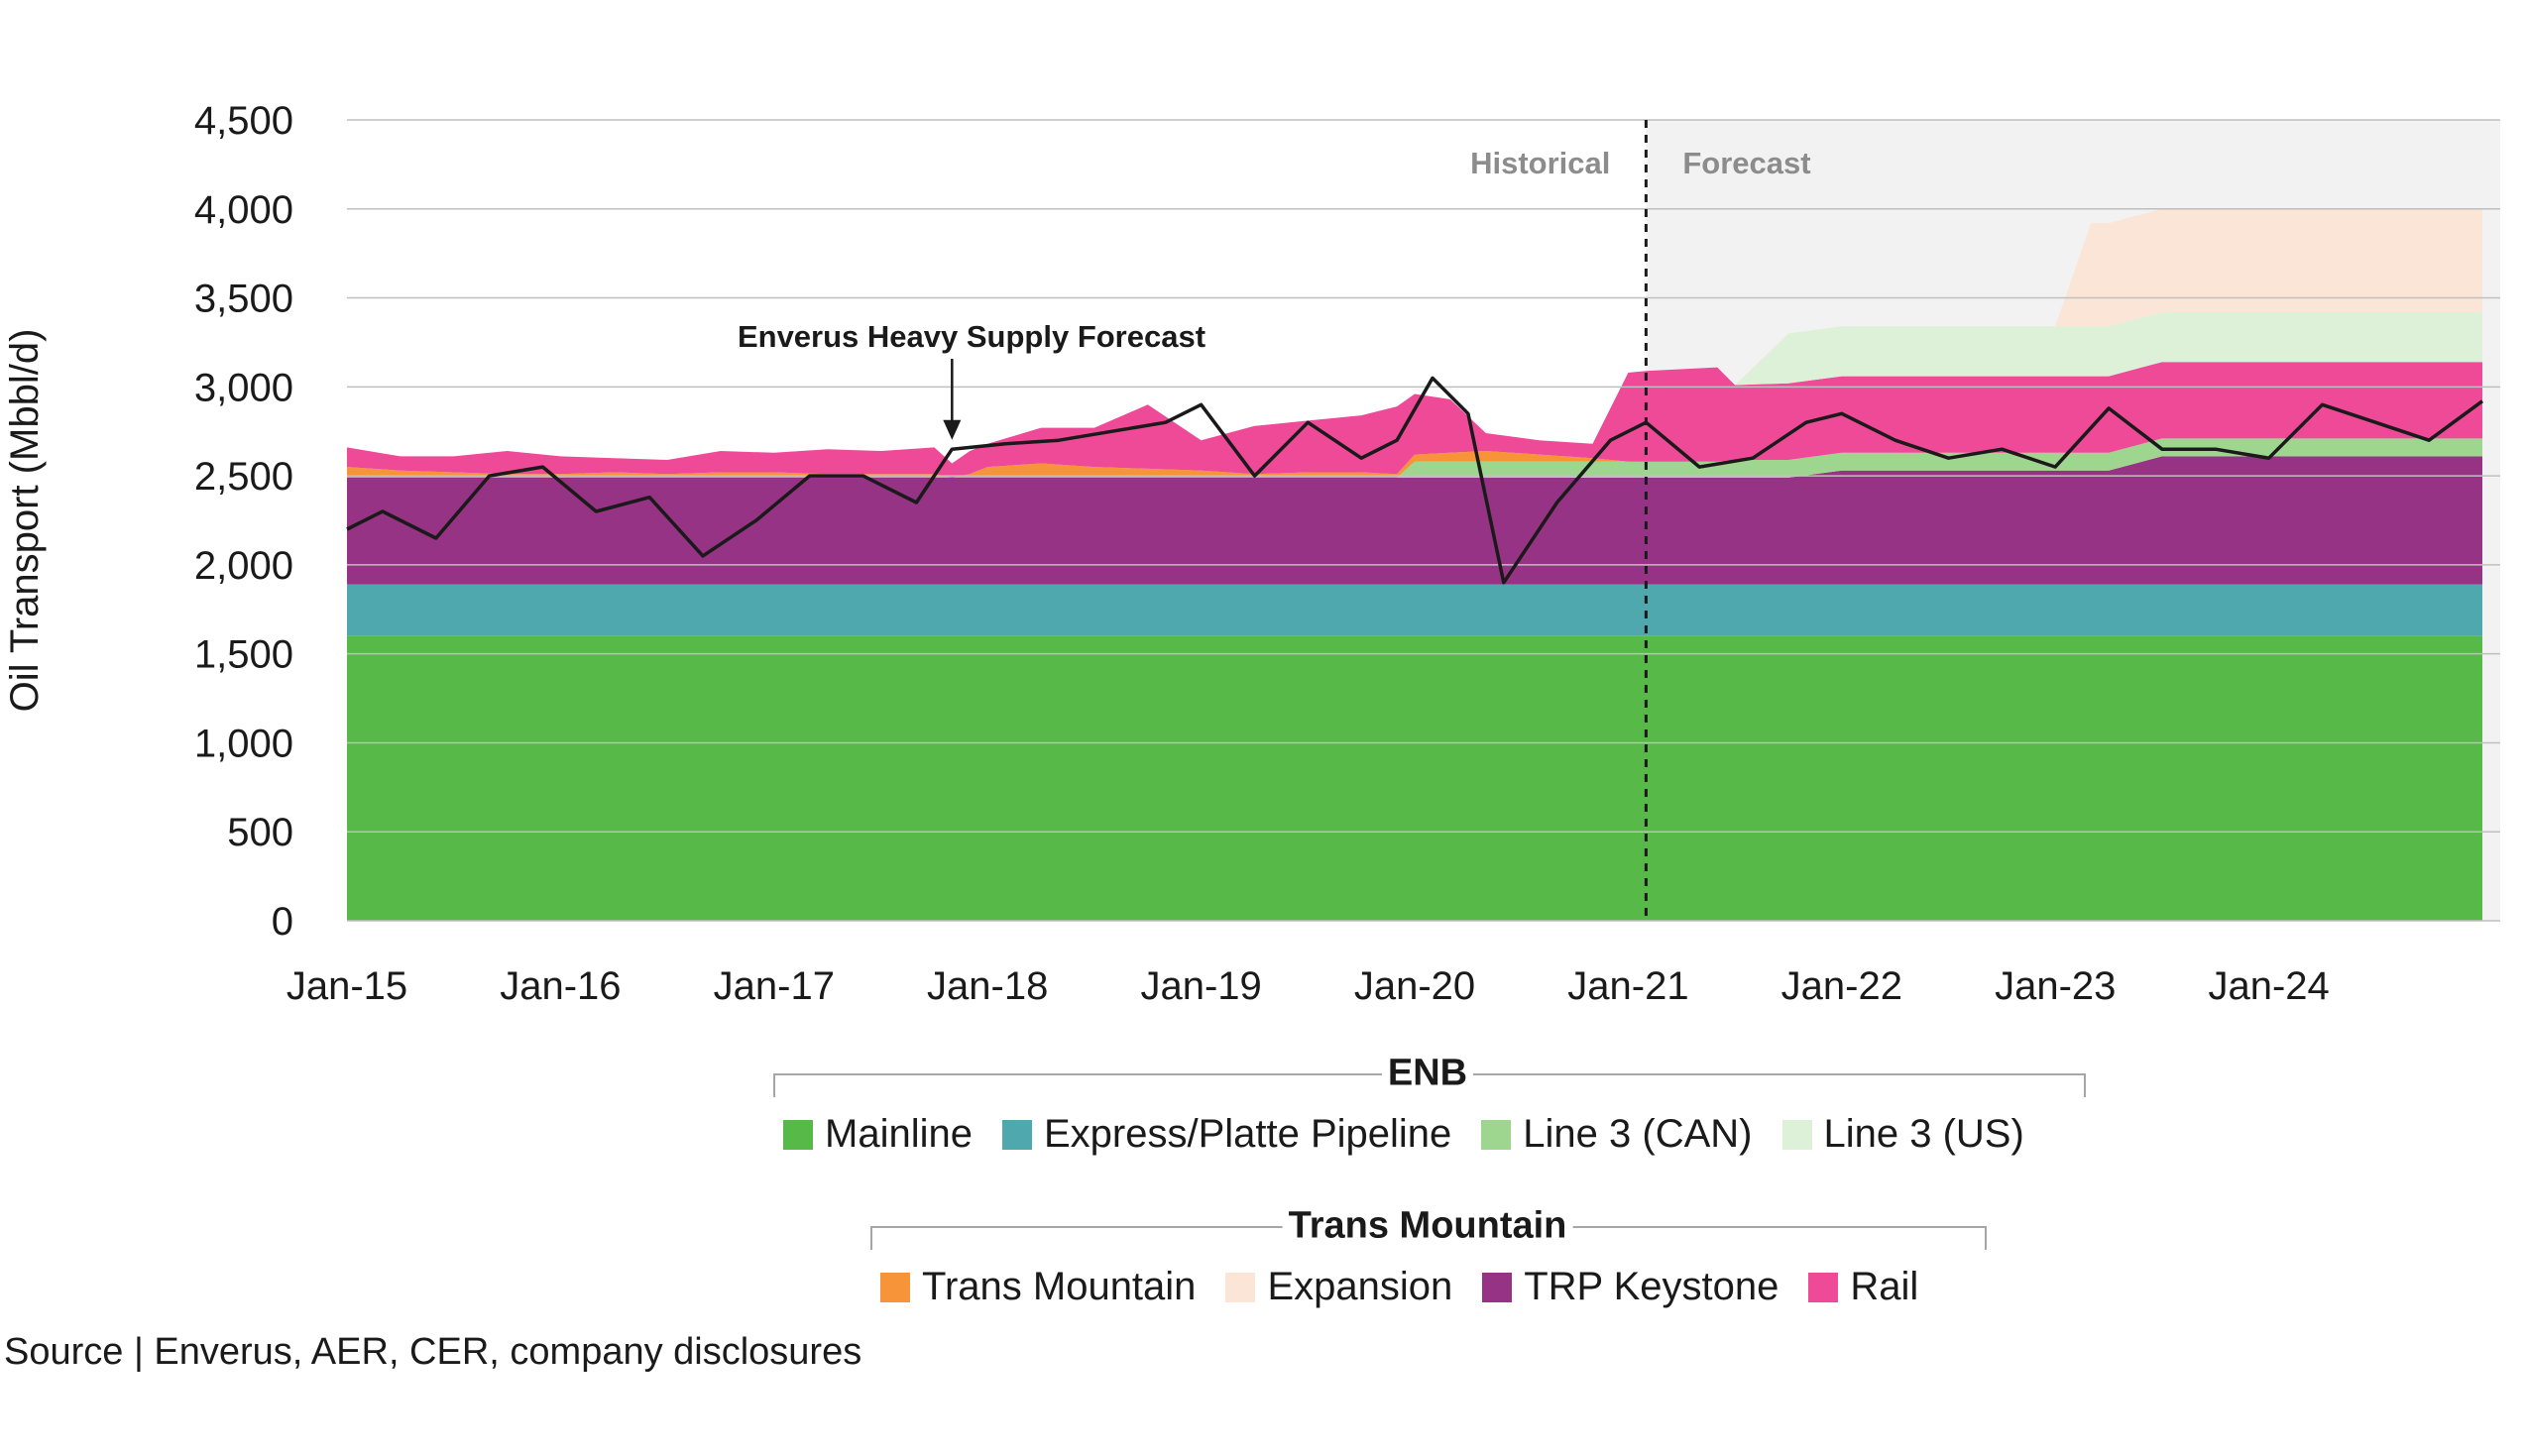 The image size is (2525, 1456). I want to click on x-tick-label: Jan-18, so click(987, 986).